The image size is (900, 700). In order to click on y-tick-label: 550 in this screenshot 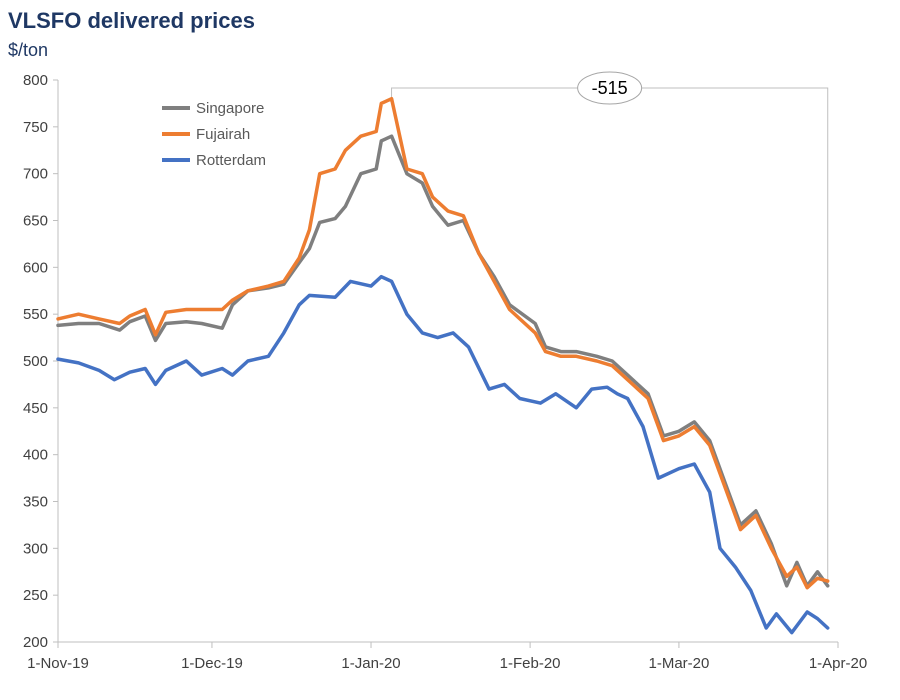, I will do `click(35, 314)`.